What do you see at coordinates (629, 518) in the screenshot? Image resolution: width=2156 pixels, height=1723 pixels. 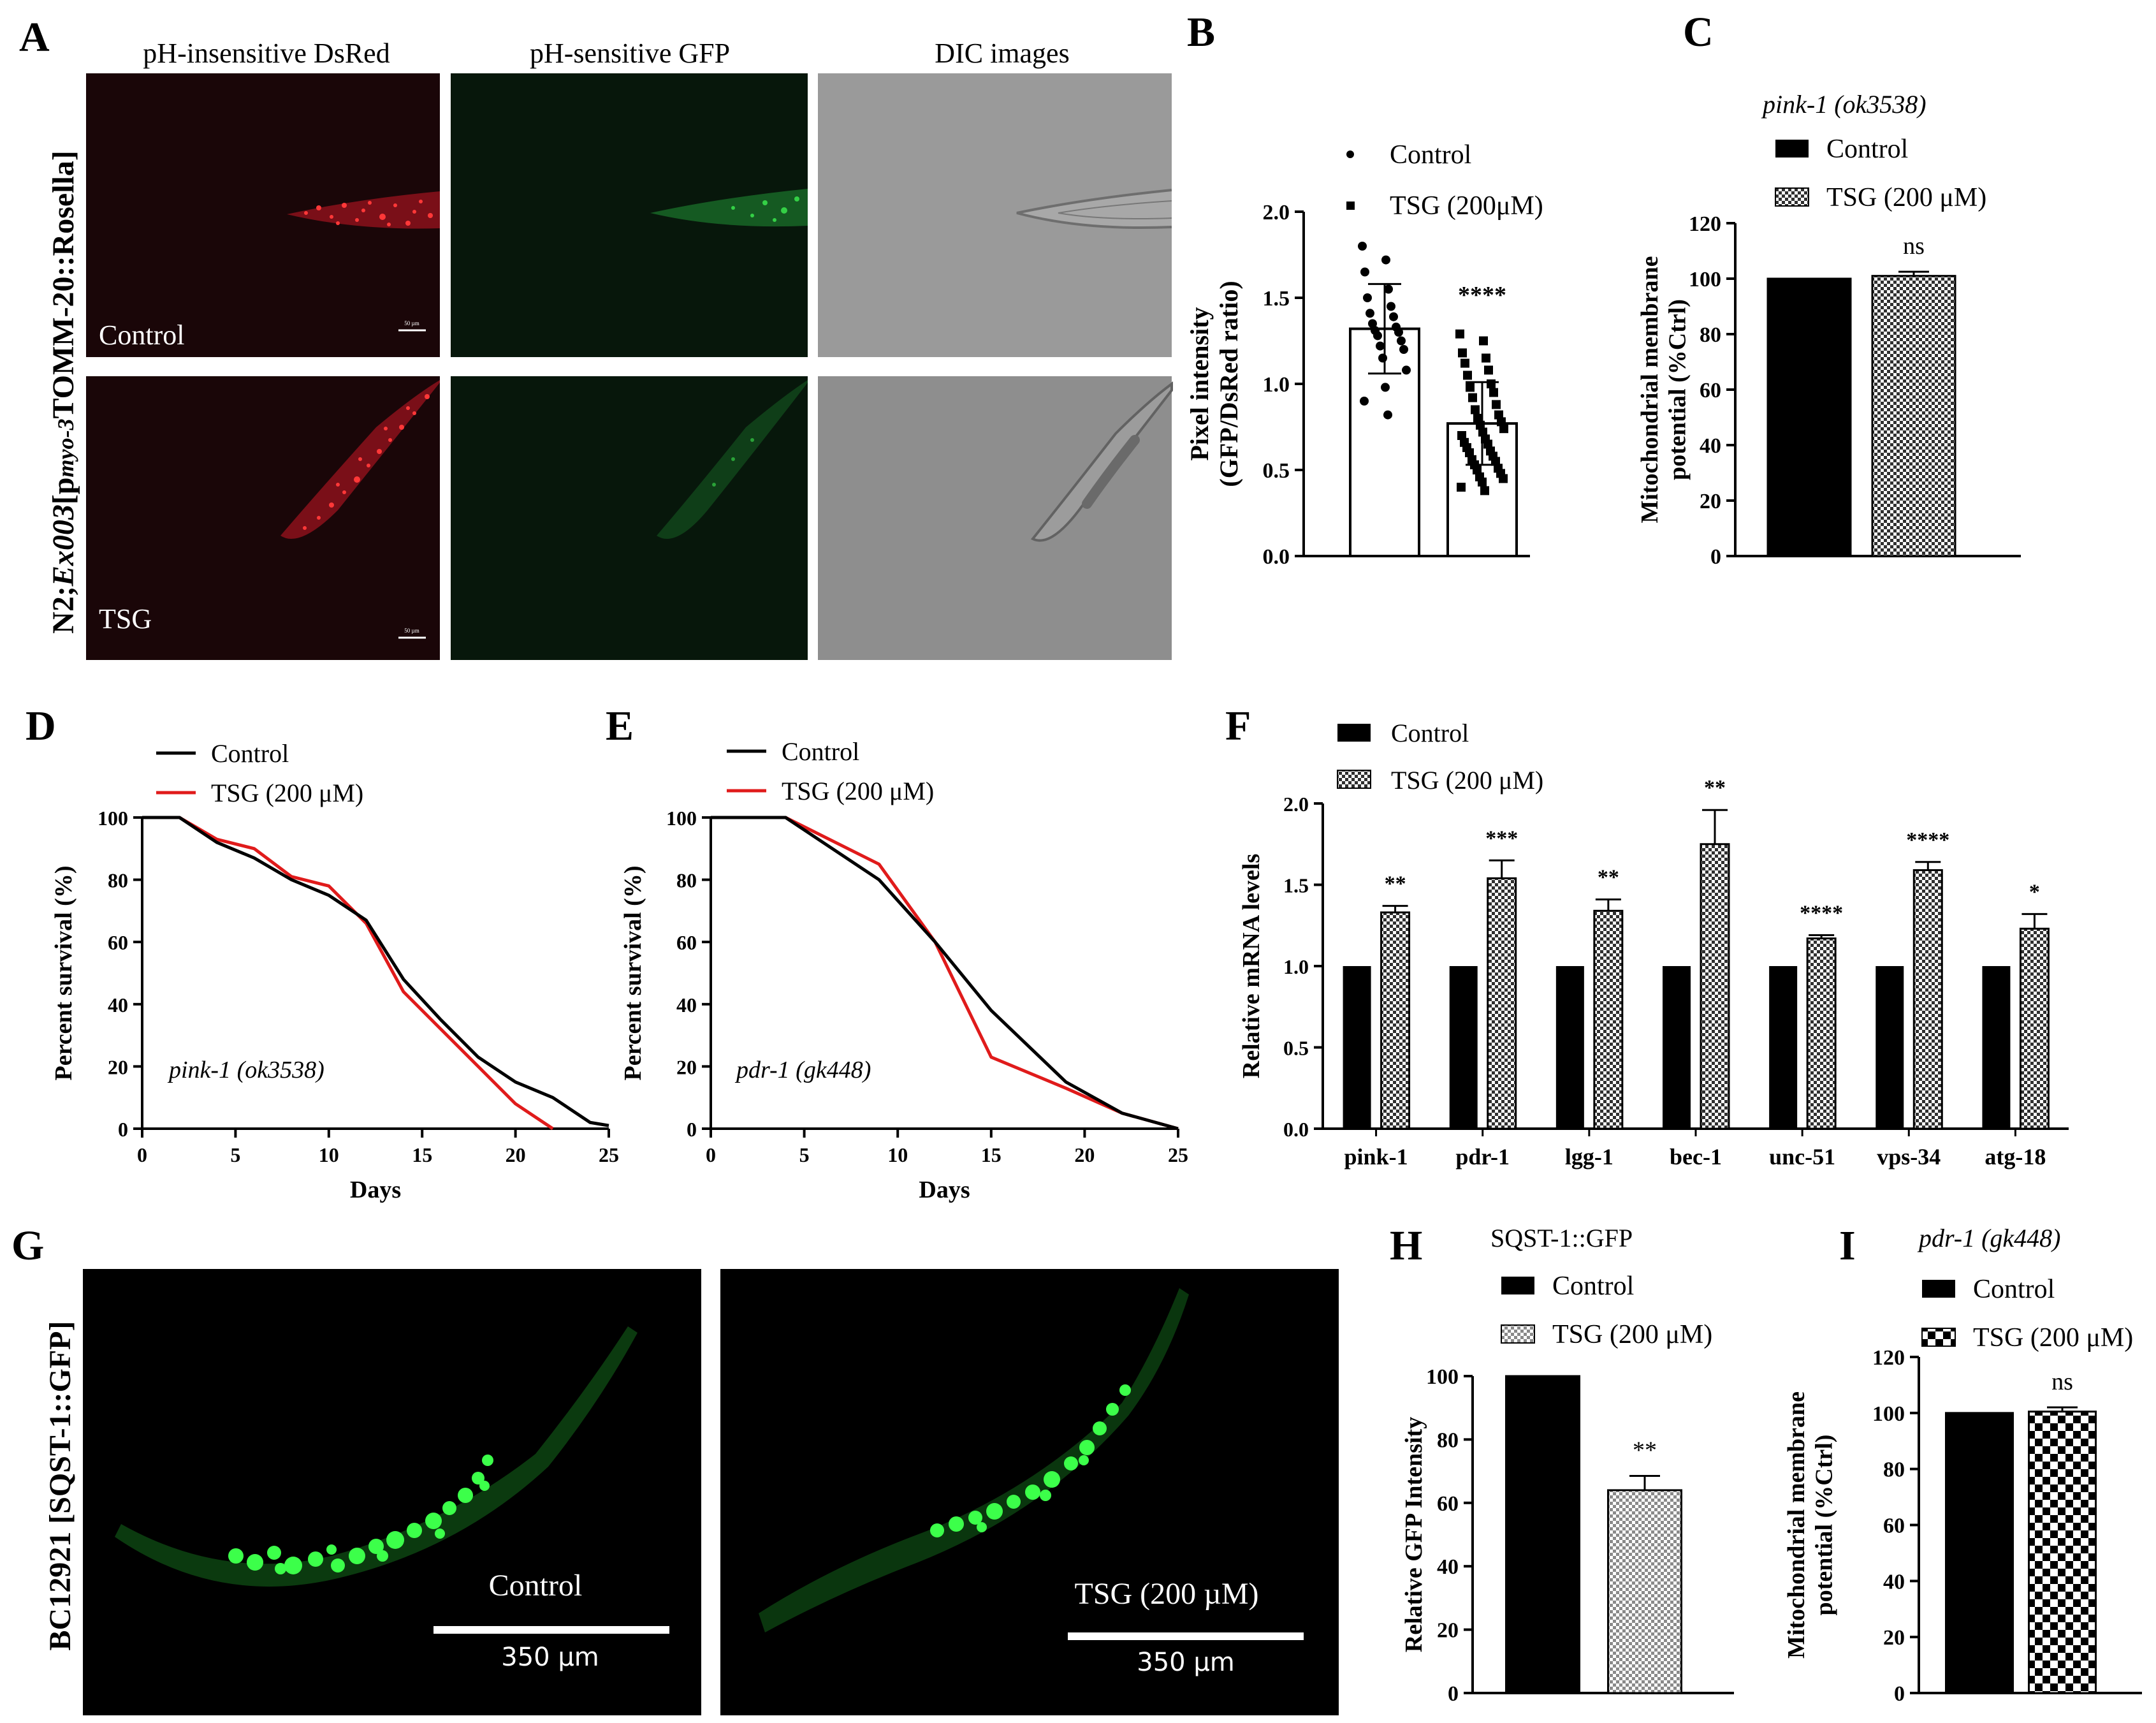 I see `image-gfp-tsg` at bounding box center [629, 518].